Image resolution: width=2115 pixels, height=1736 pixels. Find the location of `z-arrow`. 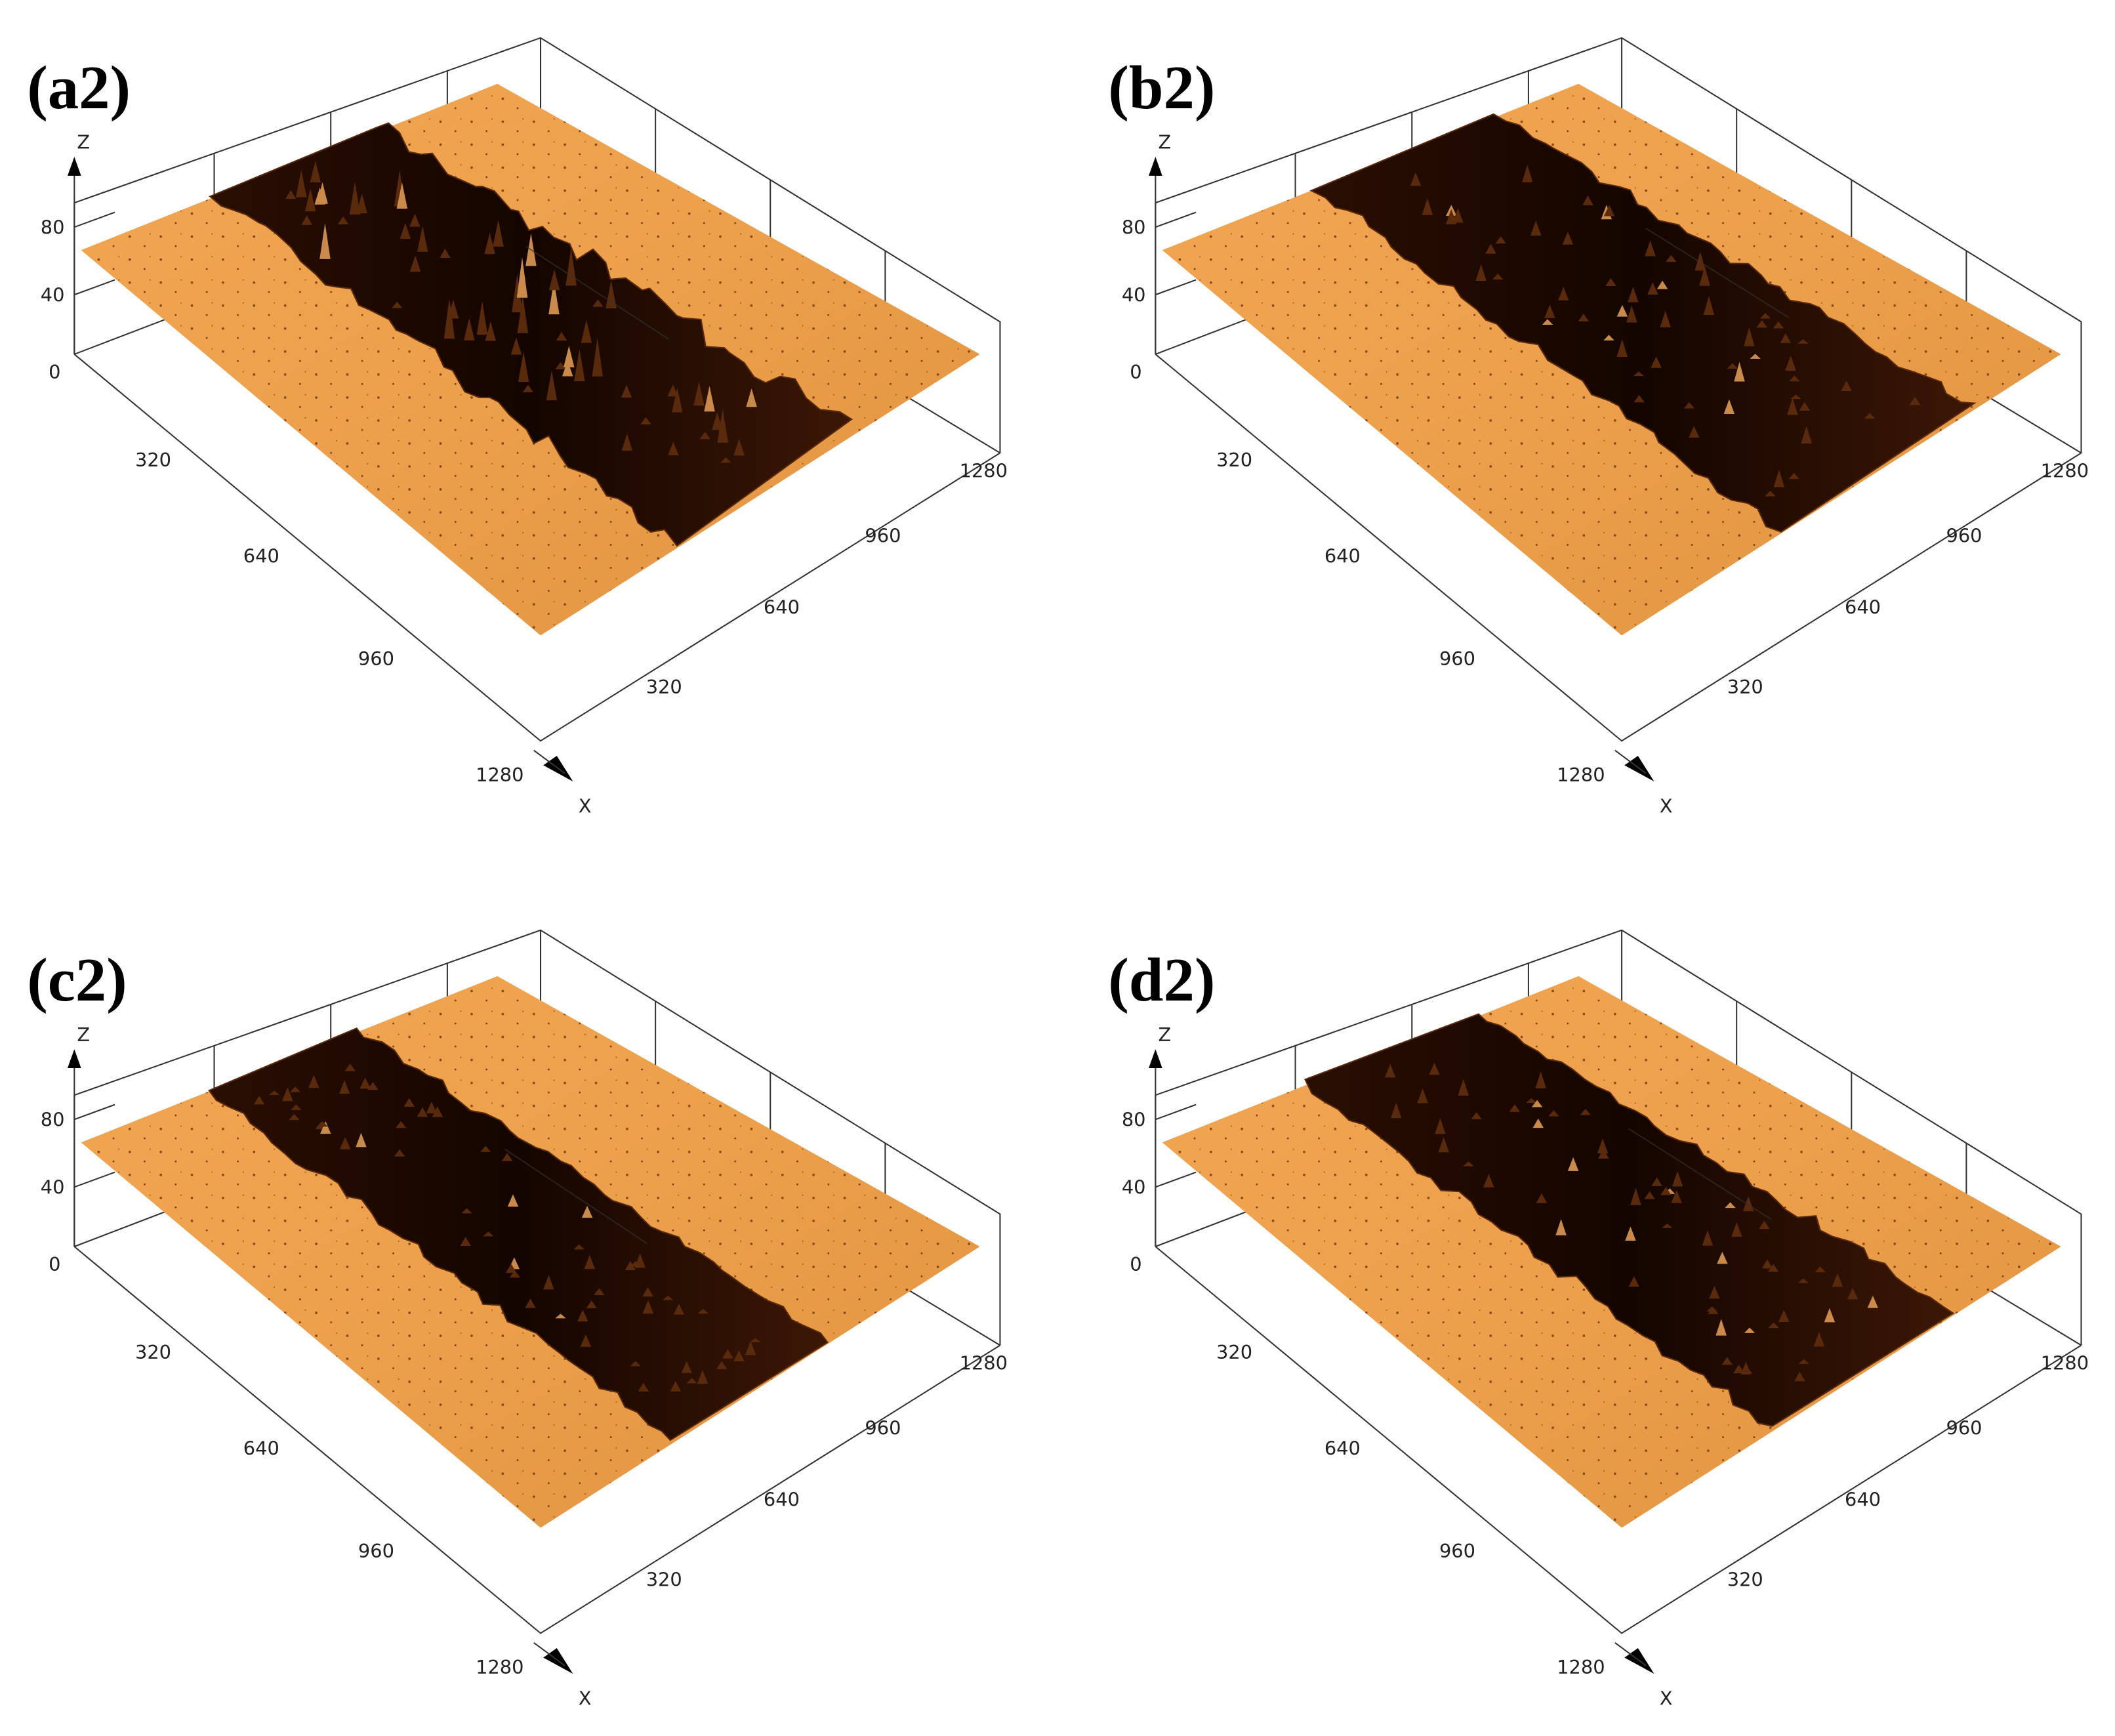

z-arrow is located at coordinates (1155, 166).